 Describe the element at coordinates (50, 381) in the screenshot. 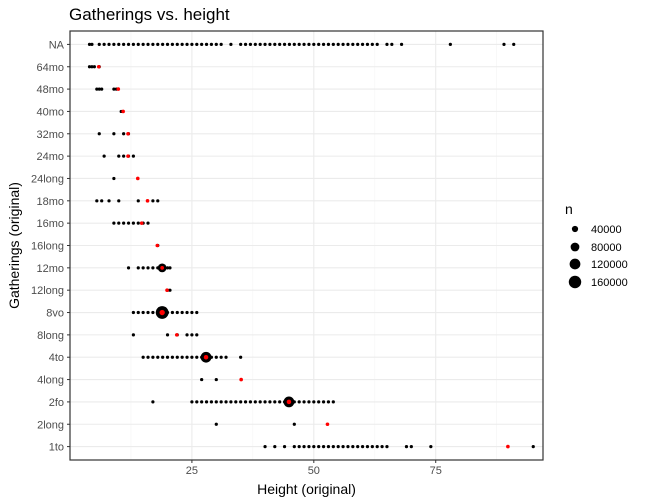

I see `y-tick-label: 4long` at that location.